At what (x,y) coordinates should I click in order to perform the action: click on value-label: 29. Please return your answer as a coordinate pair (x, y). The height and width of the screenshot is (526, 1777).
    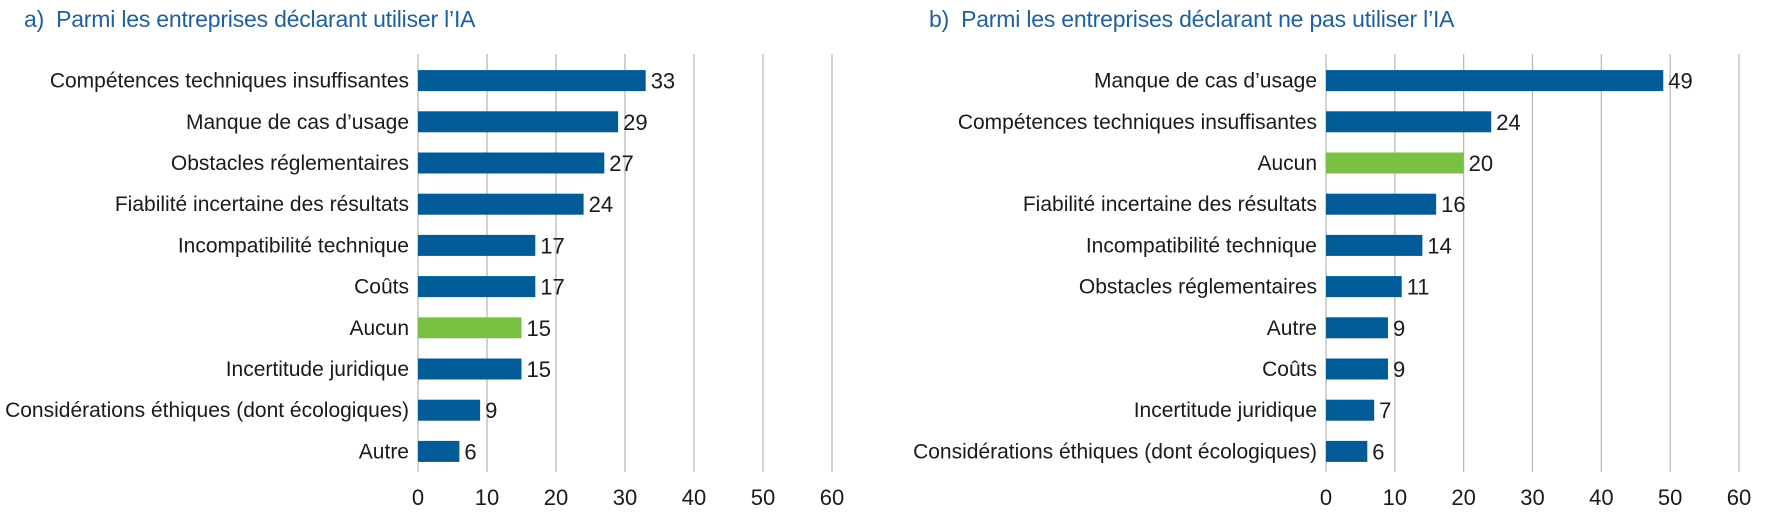
    Looking at the image, I should click on (635, 122).